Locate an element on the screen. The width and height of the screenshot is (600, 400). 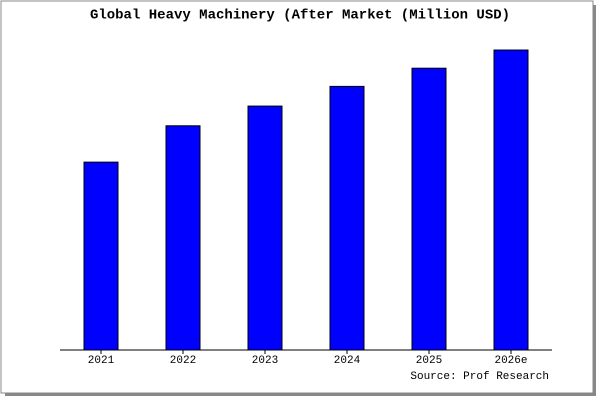
x-tick-label: 2021 is located at coordinates (101, 361).